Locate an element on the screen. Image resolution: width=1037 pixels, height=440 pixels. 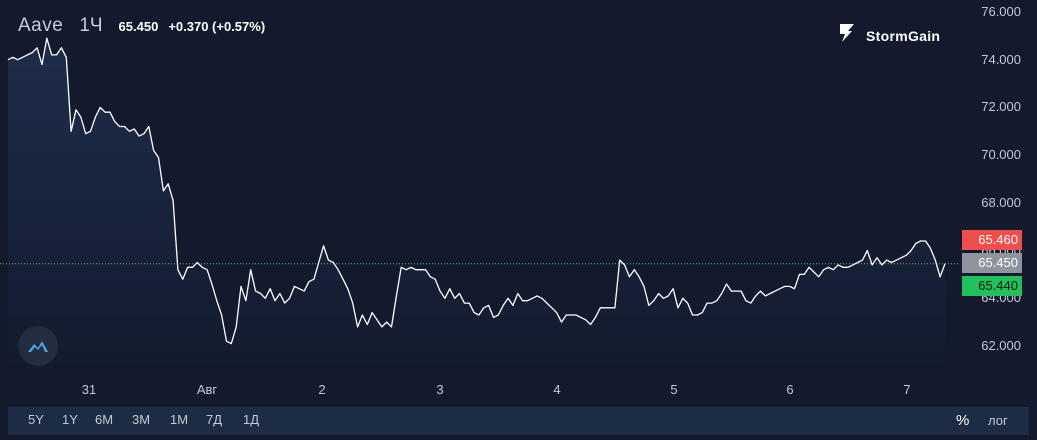
y-tick-label: 76.000 is located at coordinates (1001, 11).